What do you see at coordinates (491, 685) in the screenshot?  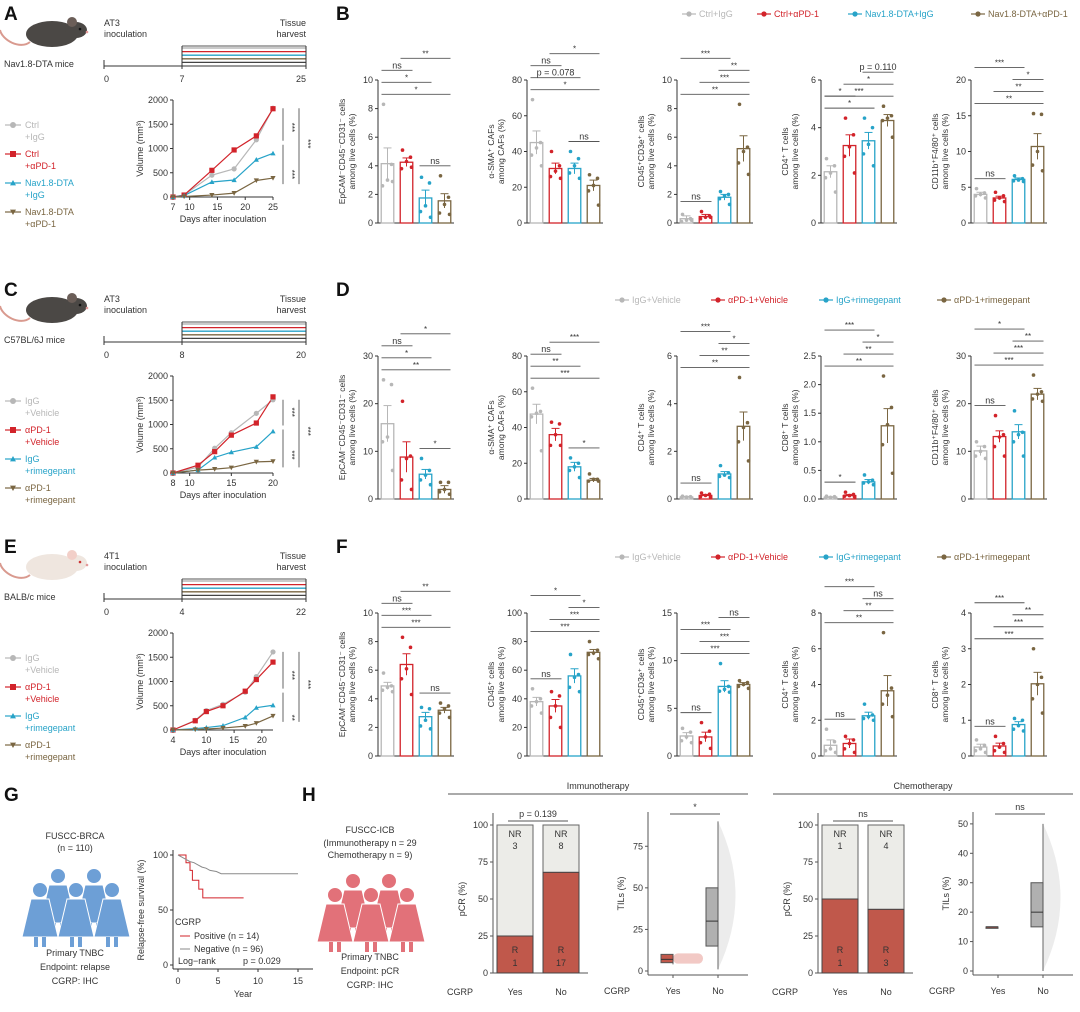 I see `y-axis-label: CD45⁺ cells` at bounding box center [491, 685].